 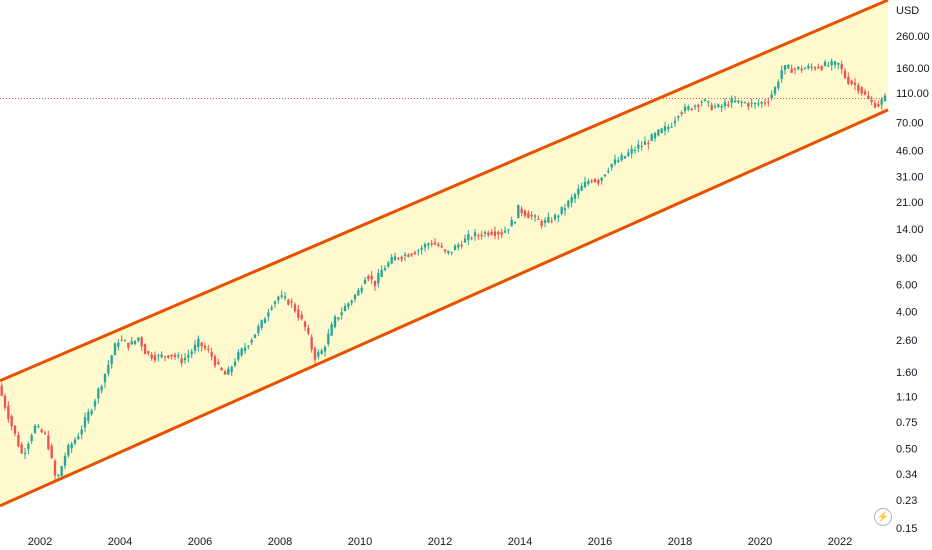 I want to click on x-tick-label: 2008, so click(x=280, y=542).